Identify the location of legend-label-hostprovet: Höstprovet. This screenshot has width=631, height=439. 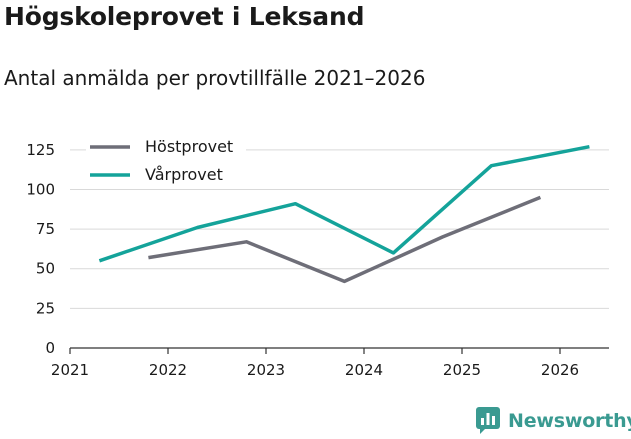
(189, 146).